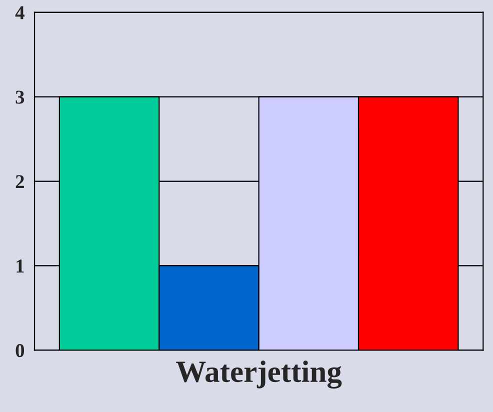  I want to click on x-axis-title: Waterjetting, so click(259, 374).